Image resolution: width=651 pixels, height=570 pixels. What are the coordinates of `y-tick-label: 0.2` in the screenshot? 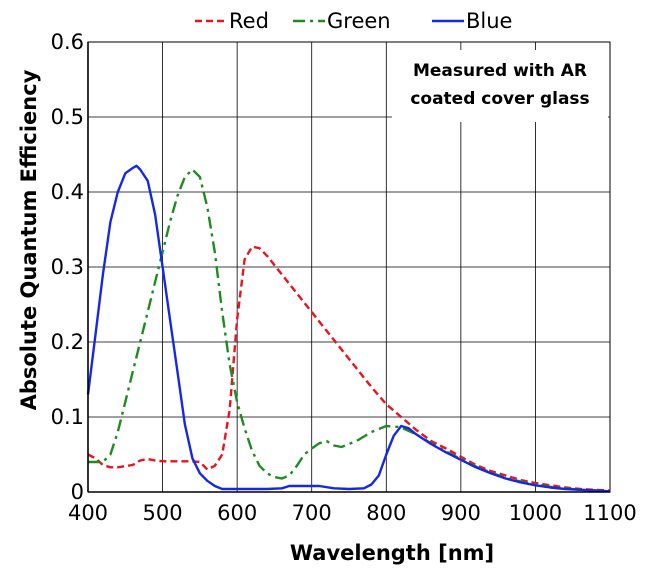 It's located at (67, 342).